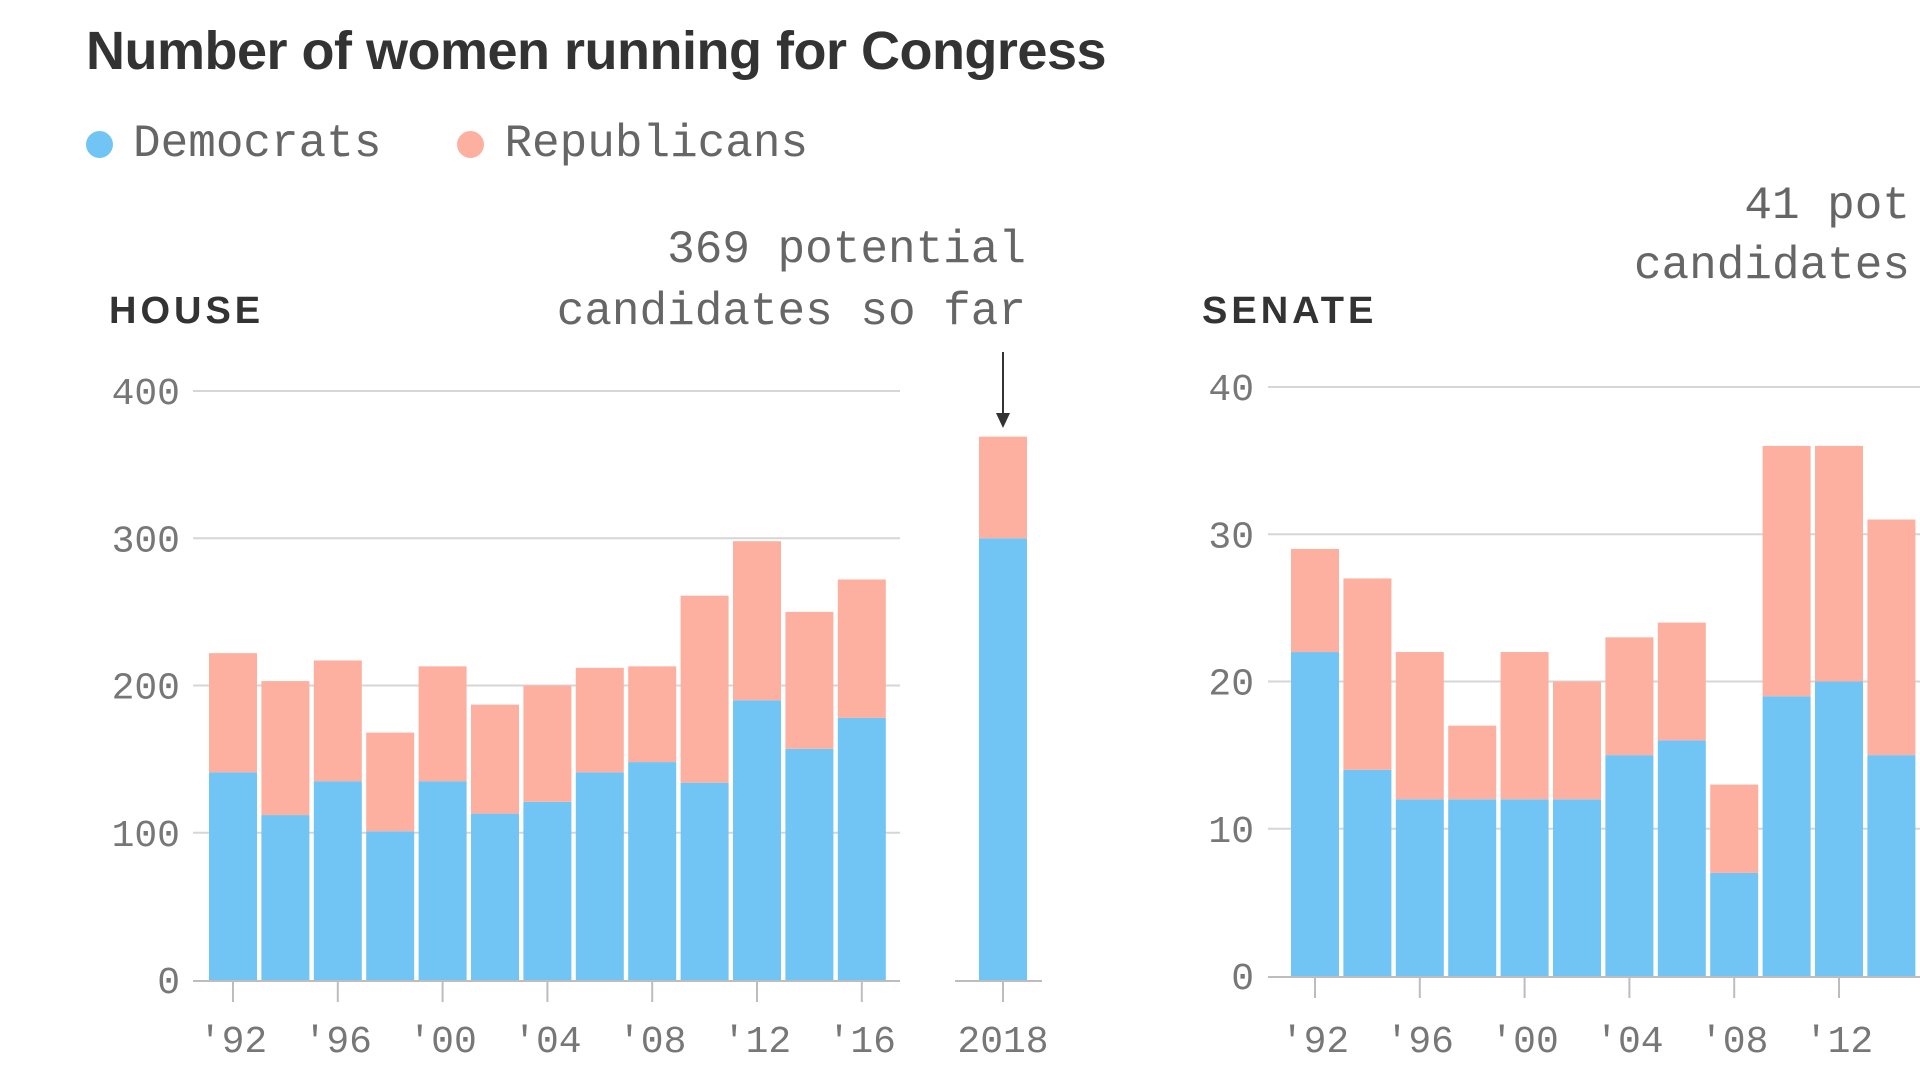 This screenshot has width=1920, height=1080. Describe the element at coordinates (1231, 390) in the screenshot. I see `y-tick-label: 40` at that location.